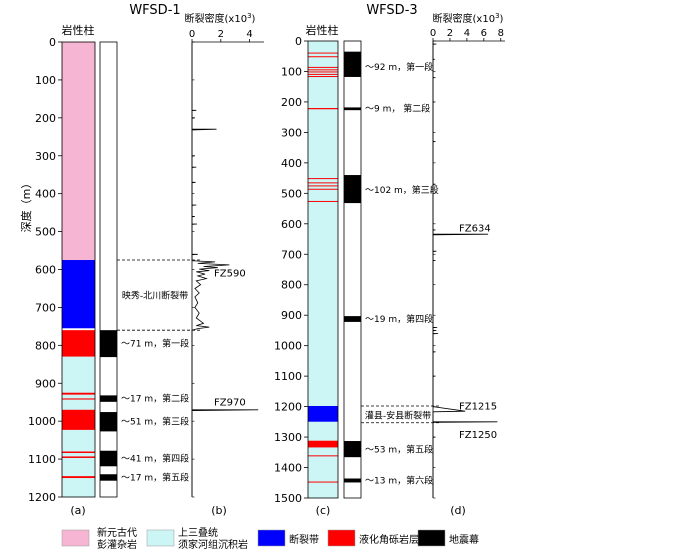 Image resolution: width=700 pixels, height=552 pixels. What do you see at coordinates (155, 422) in the screenshot?
I see `seismic-episode-label: ～51 m，第三段` at bounding box center [155, 422].